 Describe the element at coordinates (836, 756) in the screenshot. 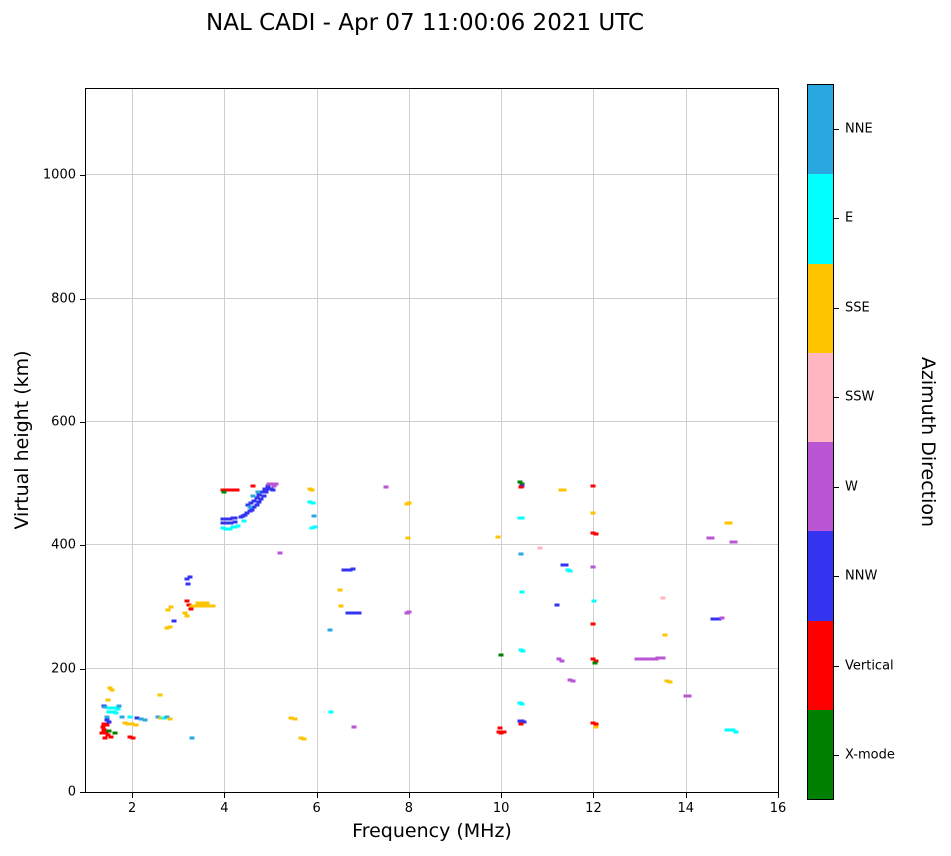

I see `colorbar-tick-X-mode` at that location.